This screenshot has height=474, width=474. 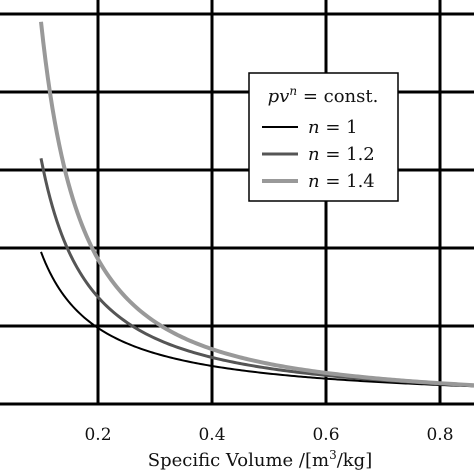 I want to click on x-tick-label: 0.2, so click(x=97, y=435).